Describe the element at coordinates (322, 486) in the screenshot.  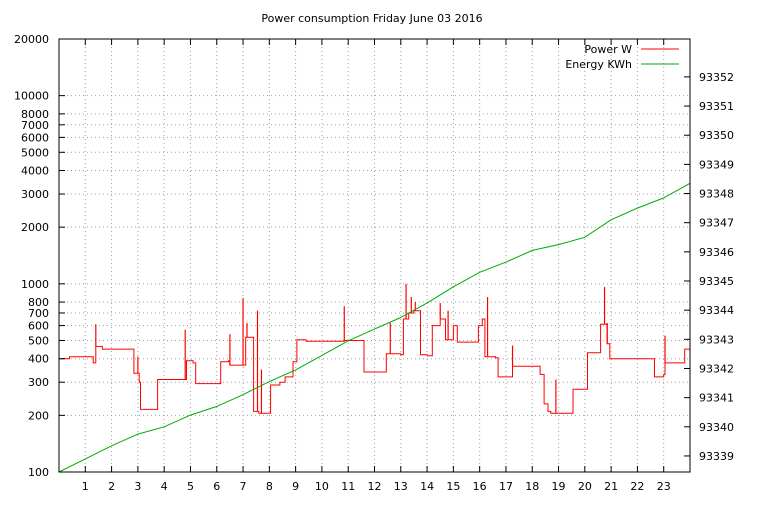
I see `x-tick-label: 10` at that location.